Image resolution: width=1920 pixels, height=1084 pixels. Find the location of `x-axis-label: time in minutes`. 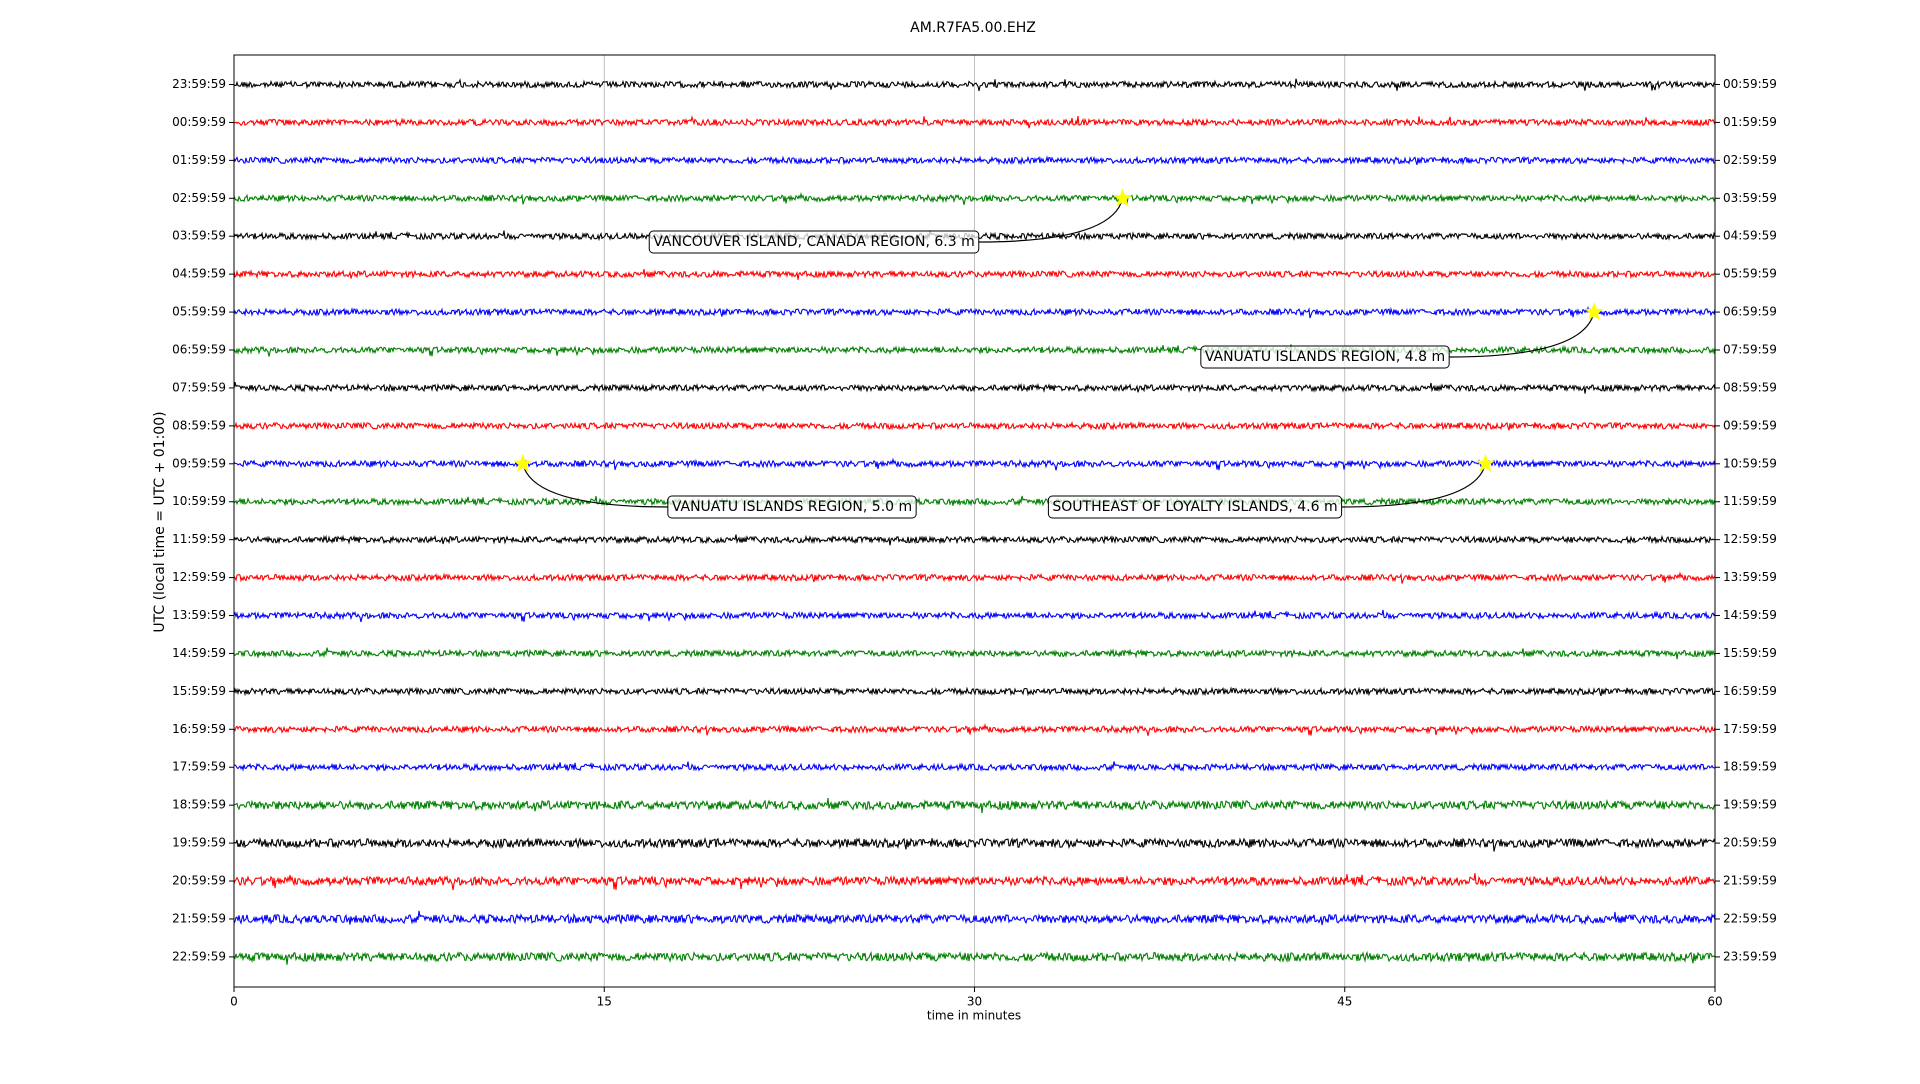

x-axis-label: time in minutes is located at coordinates (974, 1016).